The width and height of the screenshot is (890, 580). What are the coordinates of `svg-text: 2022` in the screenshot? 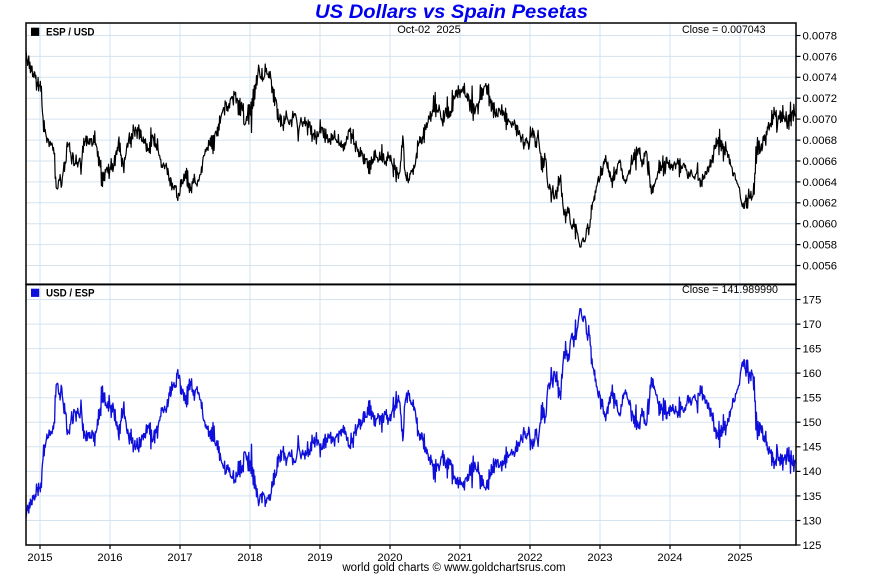 It's located at (529, 558).